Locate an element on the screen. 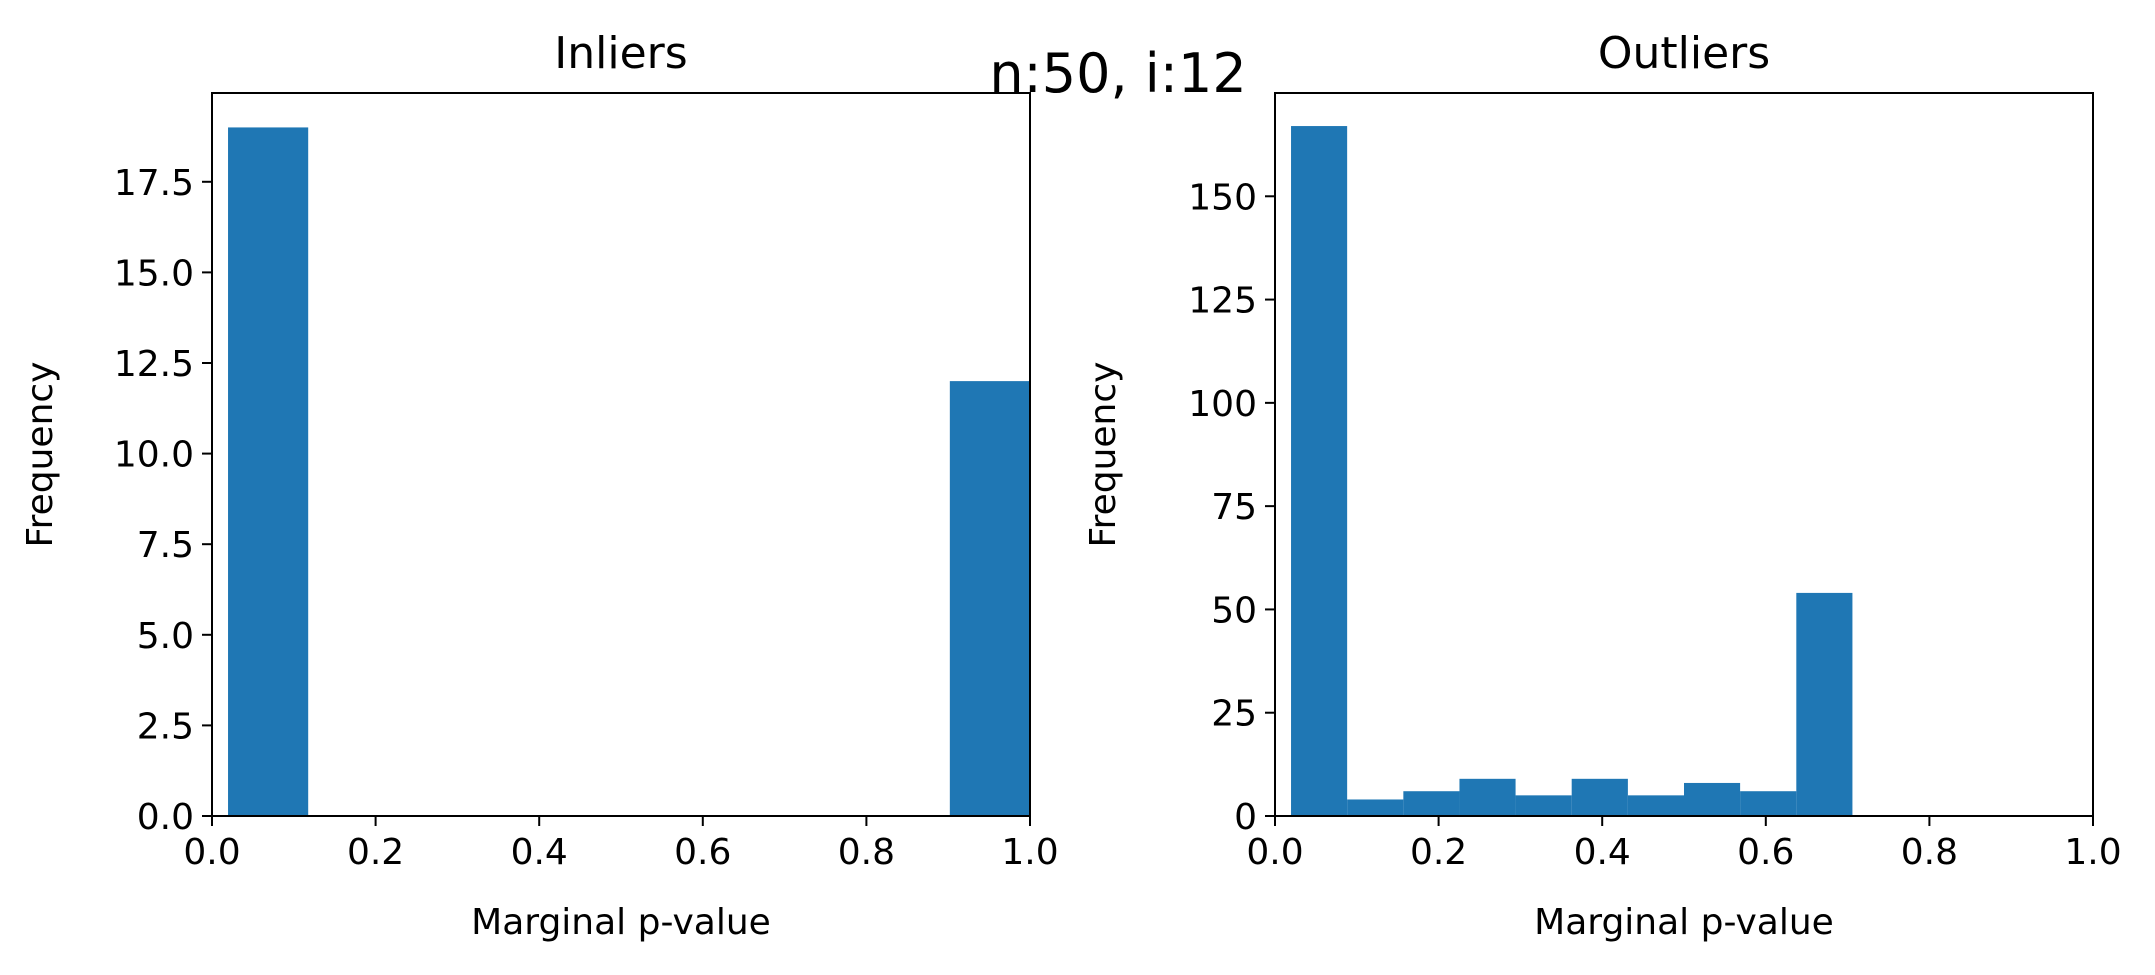  inliers-y-tick-label-6: 15.0 is located at coordinates (154, 273).